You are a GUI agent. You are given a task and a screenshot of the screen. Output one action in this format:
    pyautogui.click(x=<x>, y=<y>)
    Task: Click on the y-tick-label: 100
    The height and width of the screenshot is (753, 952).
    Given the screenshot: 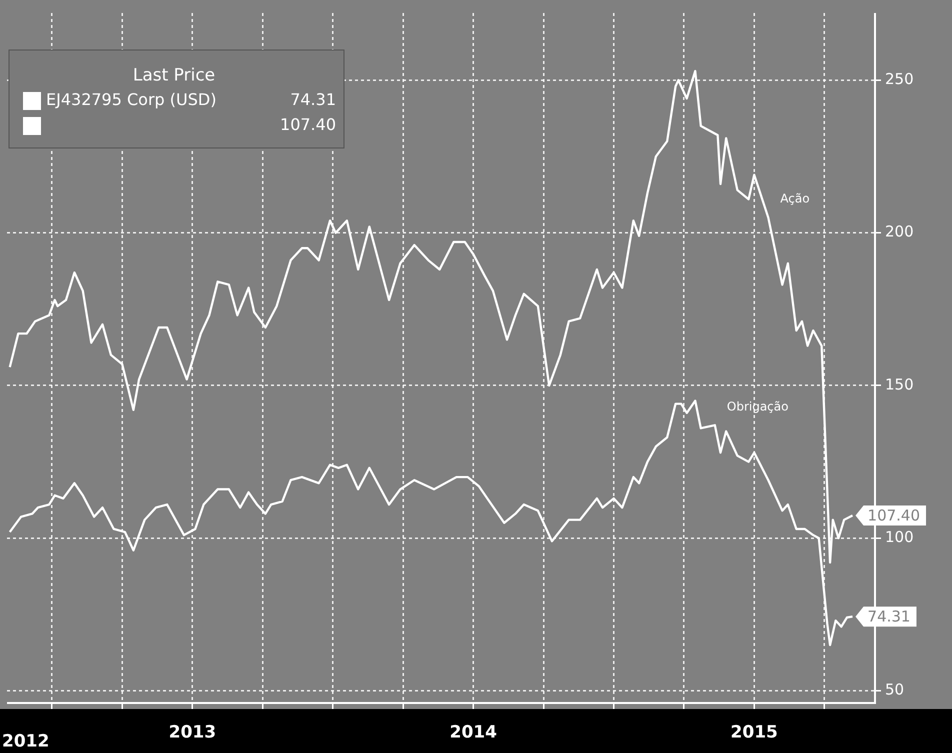 What is the action you would take?
    pyautogui.click(x=899, y=537)
    